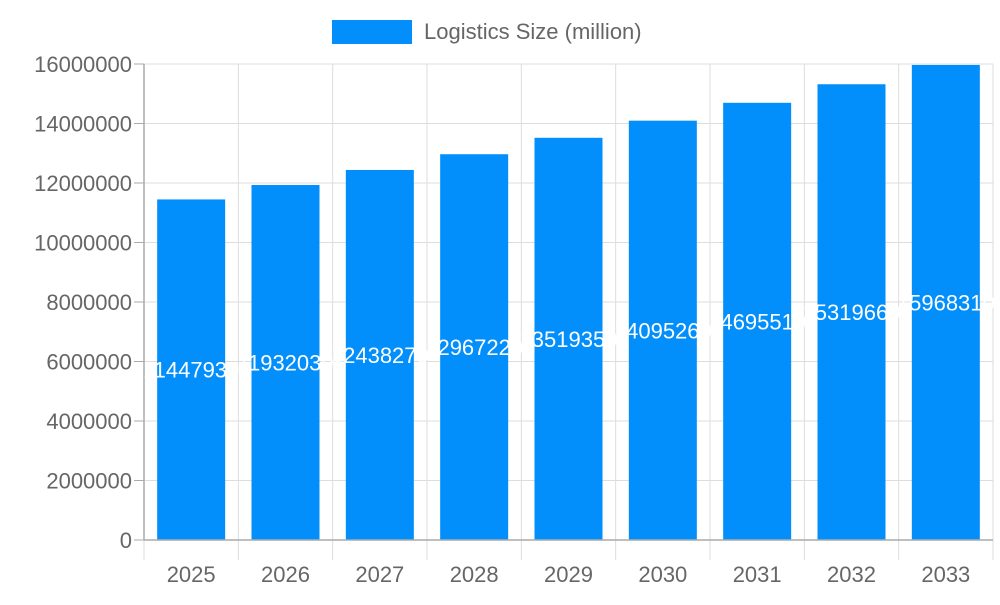 This screenshot has width=1000, height=605. I want to click on y-tick-label: 6000000, so click(89, 362).